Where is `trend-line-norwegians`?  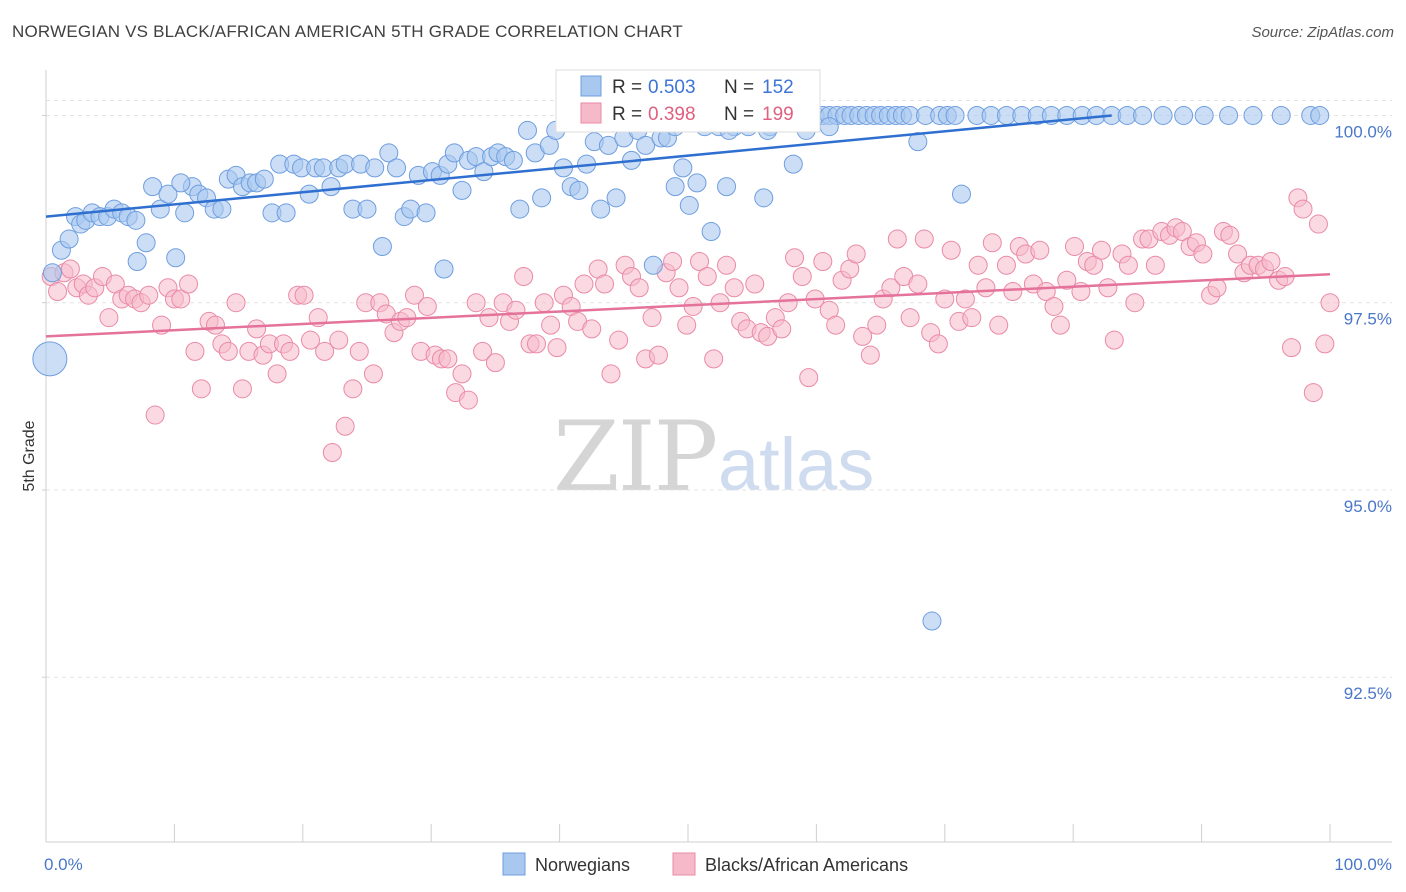
trend-line-norwegians is located at coordinates (578, 166).